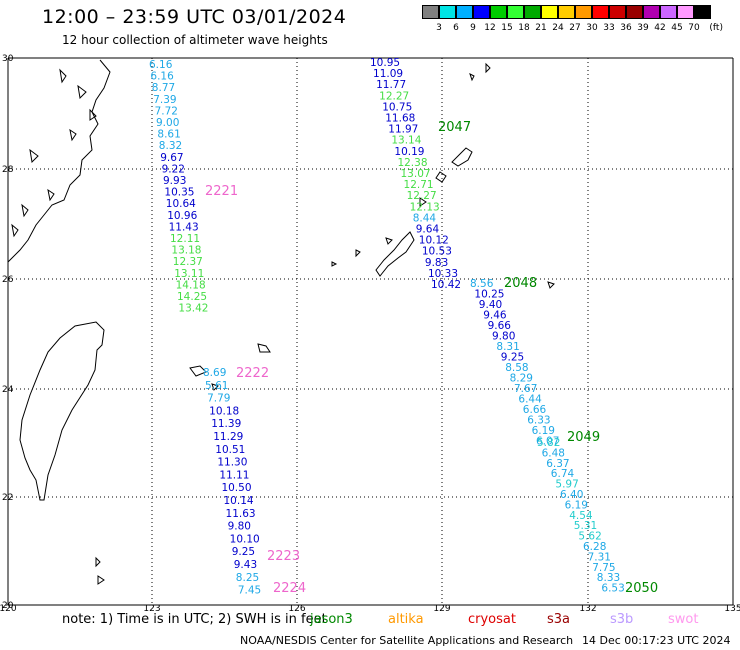 The image size is (740, 650). I want to click on wave-height-value: 12.71, so click(419, 185).